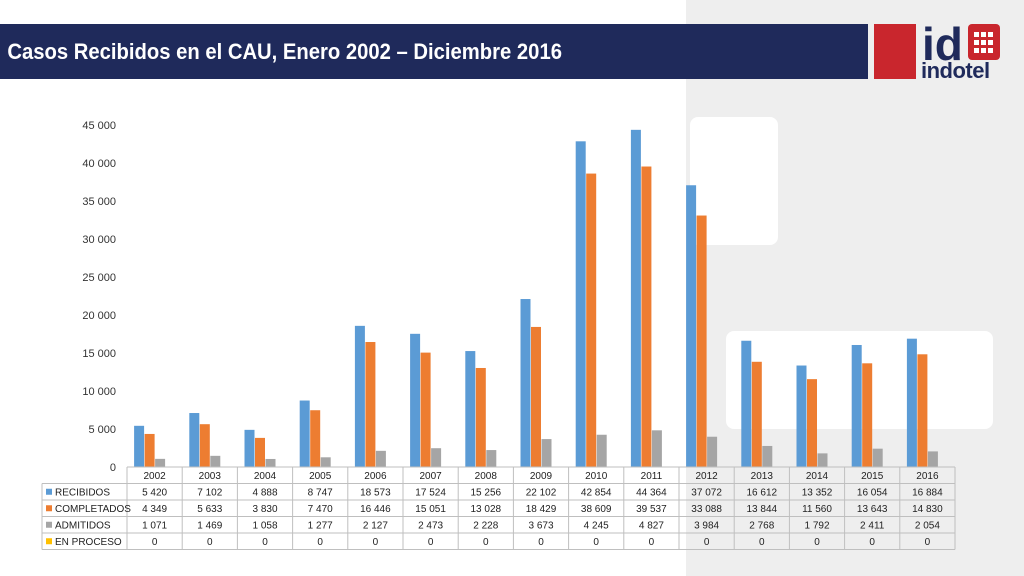  What do you see at coordinates (154, 492) in the screenshot?
I see `data-label: 5 420` at bounding box center [154, 492].